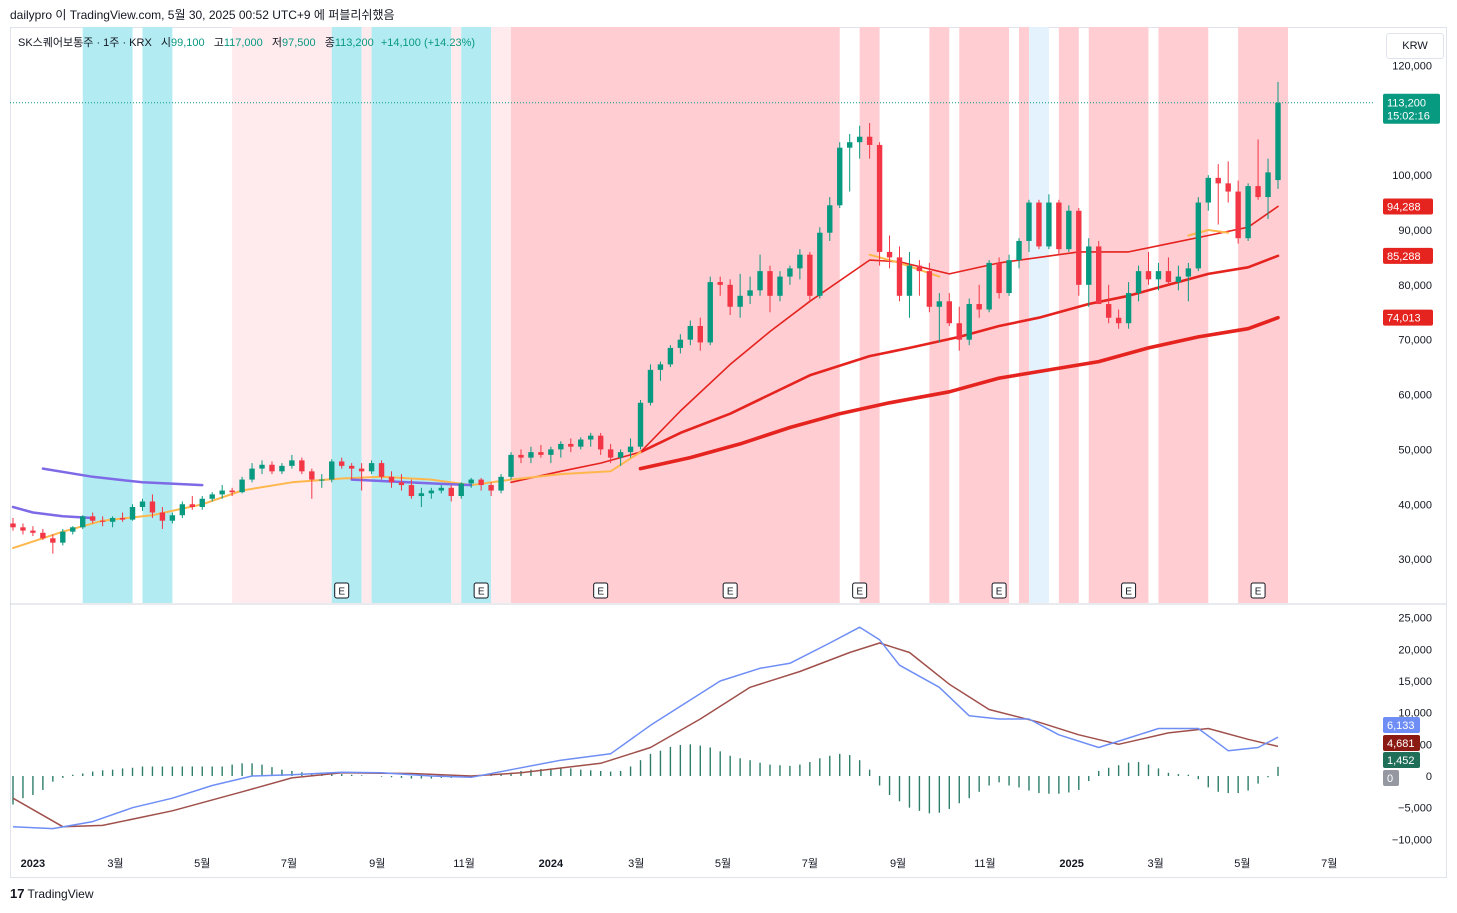  What do you see at coordinates (959, 393) in the screenshot?
I see `moving-average-line` at bounding box center [959, 393].